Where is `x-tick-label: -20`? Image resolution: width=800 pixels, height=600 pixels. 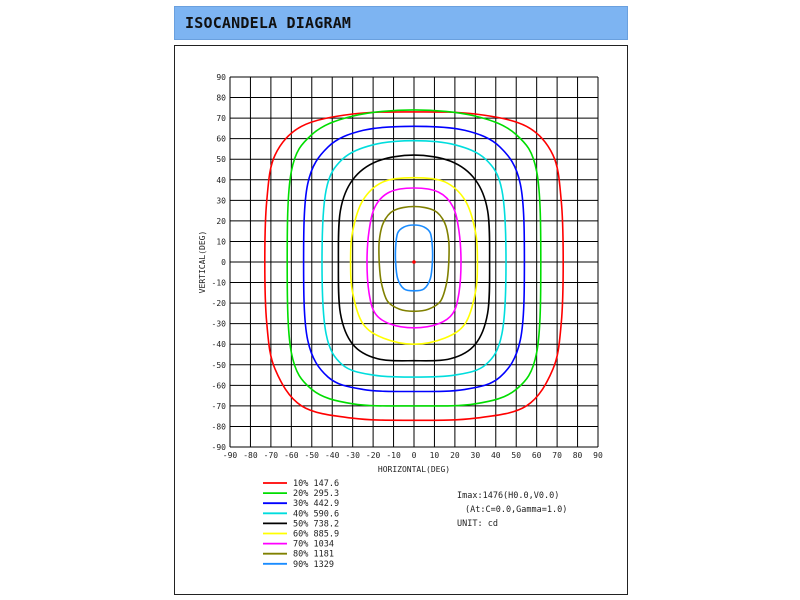 x-tick-label: -20 is located at coordinates (373, 455).